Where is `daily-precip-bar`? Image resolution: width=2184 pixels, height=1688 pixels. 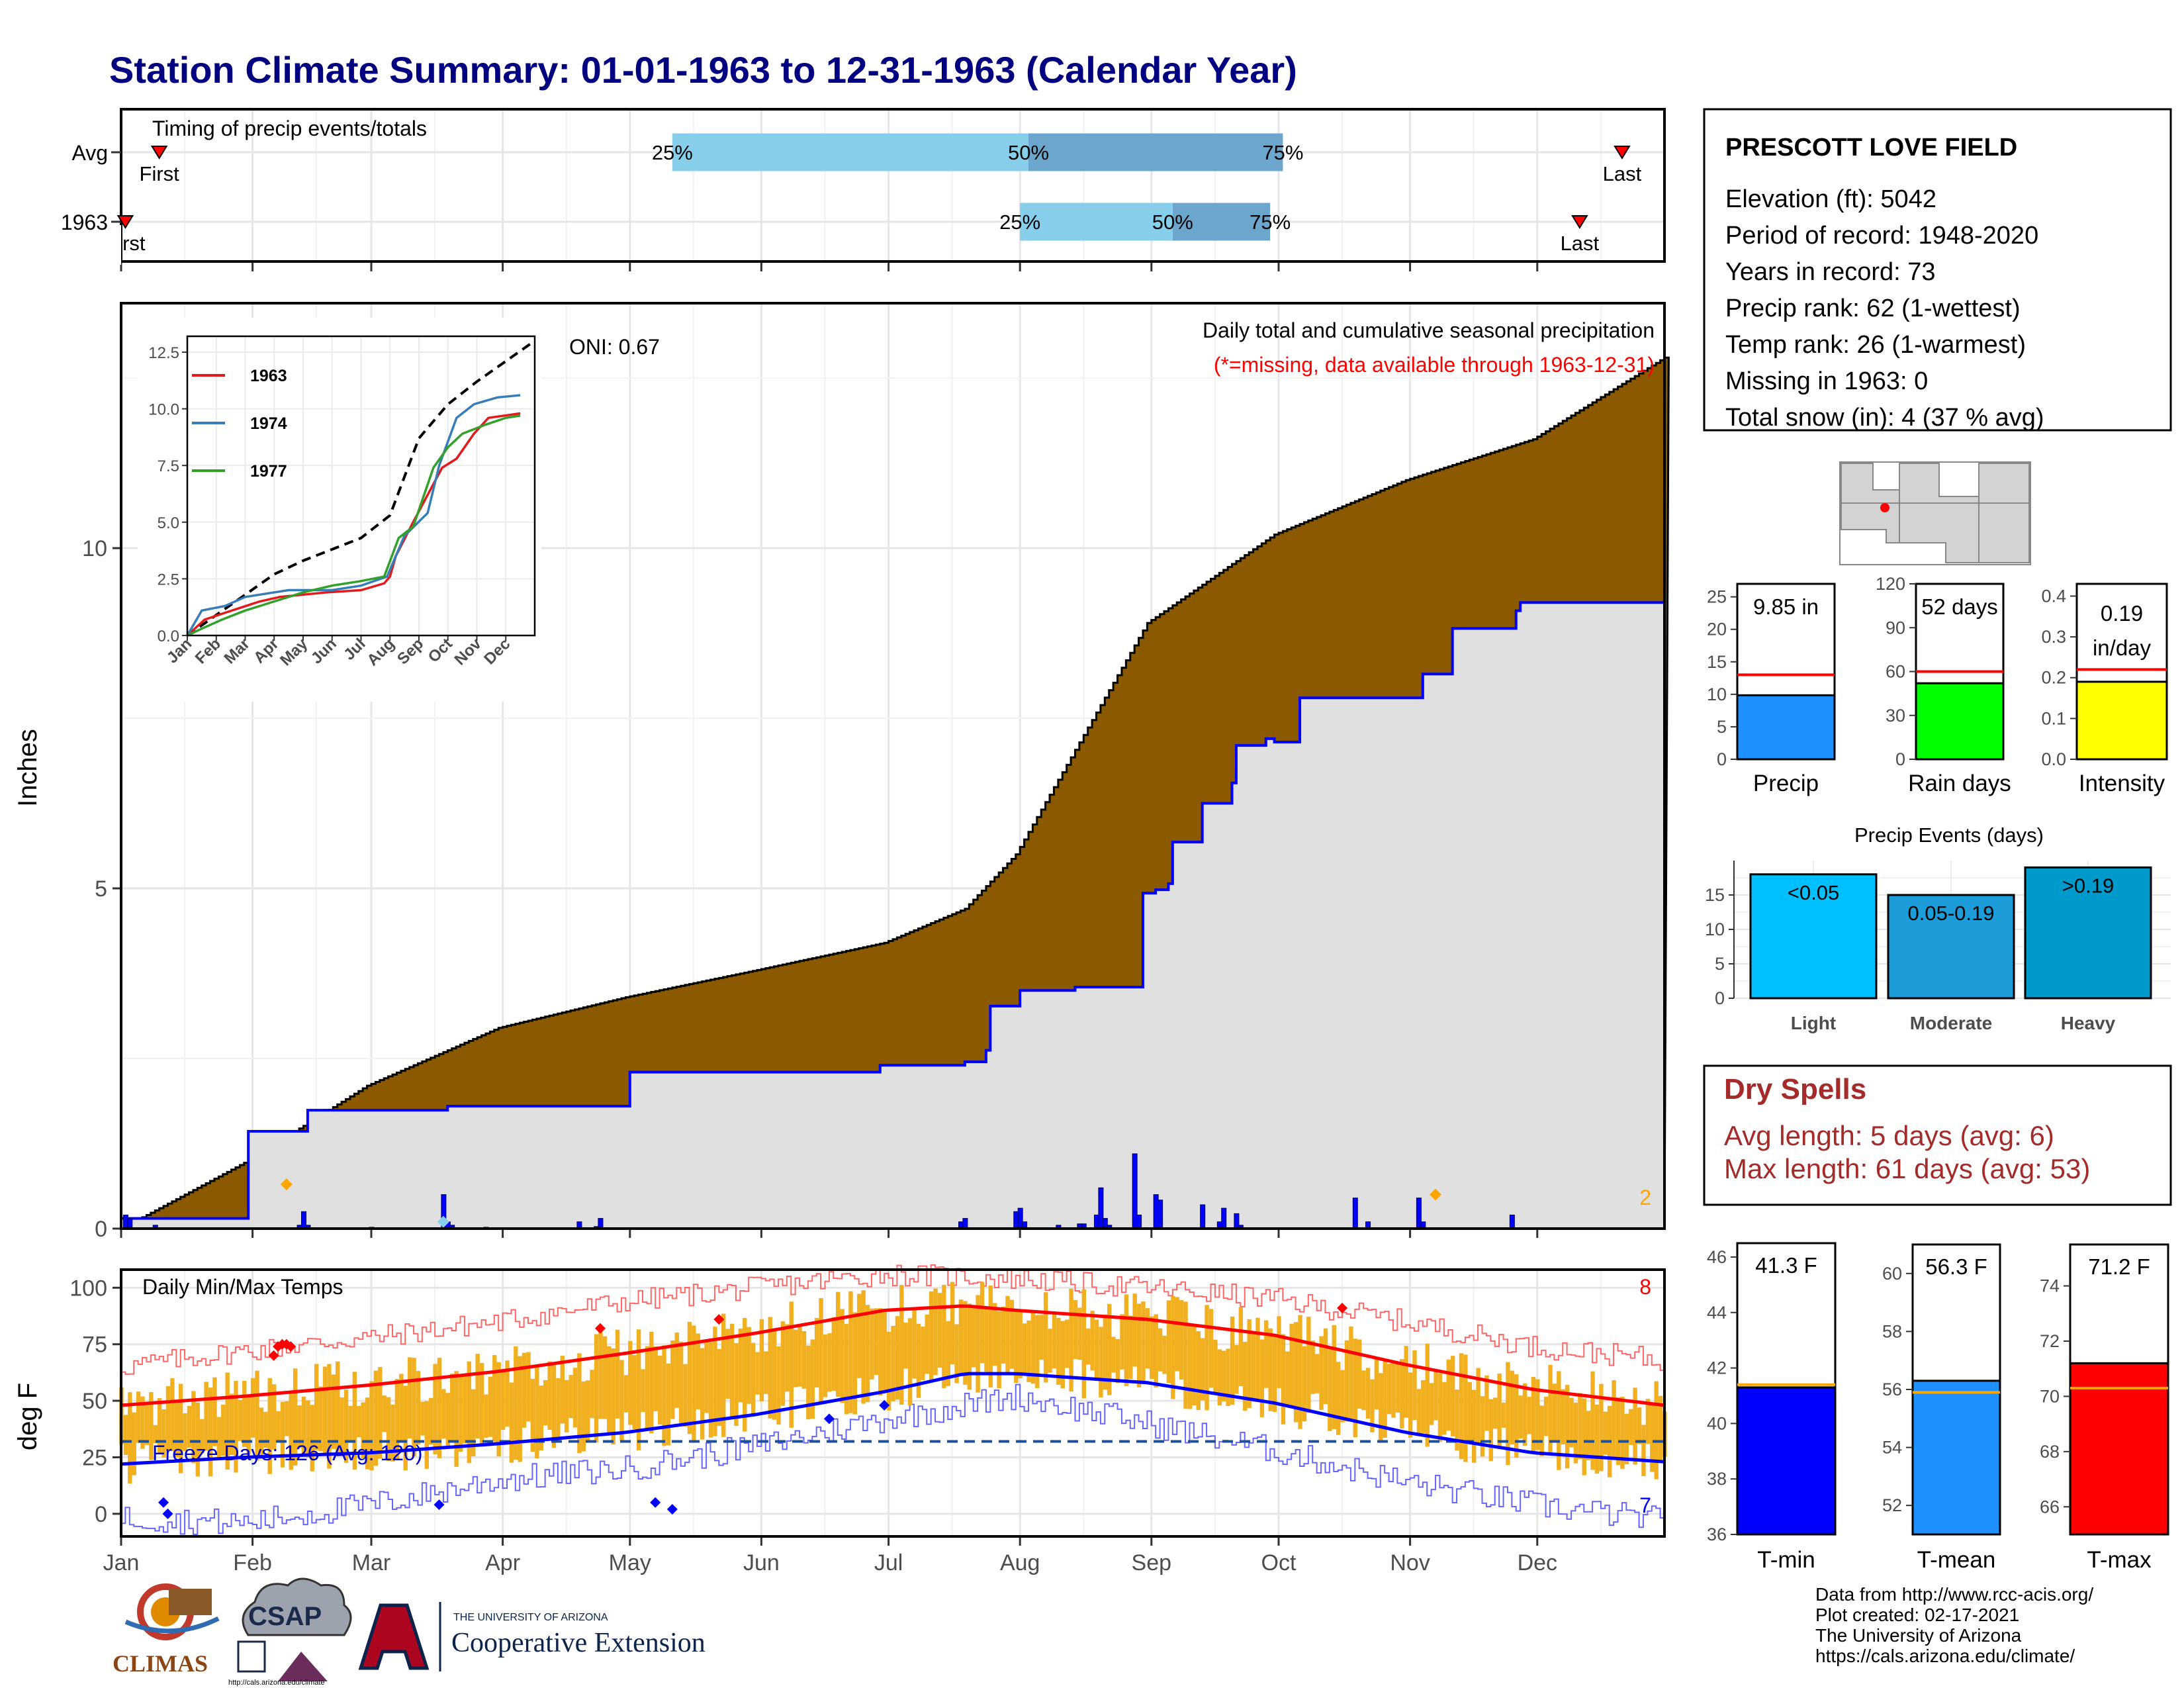
daily-precip-bar is located at coordinates (1512, 1221).